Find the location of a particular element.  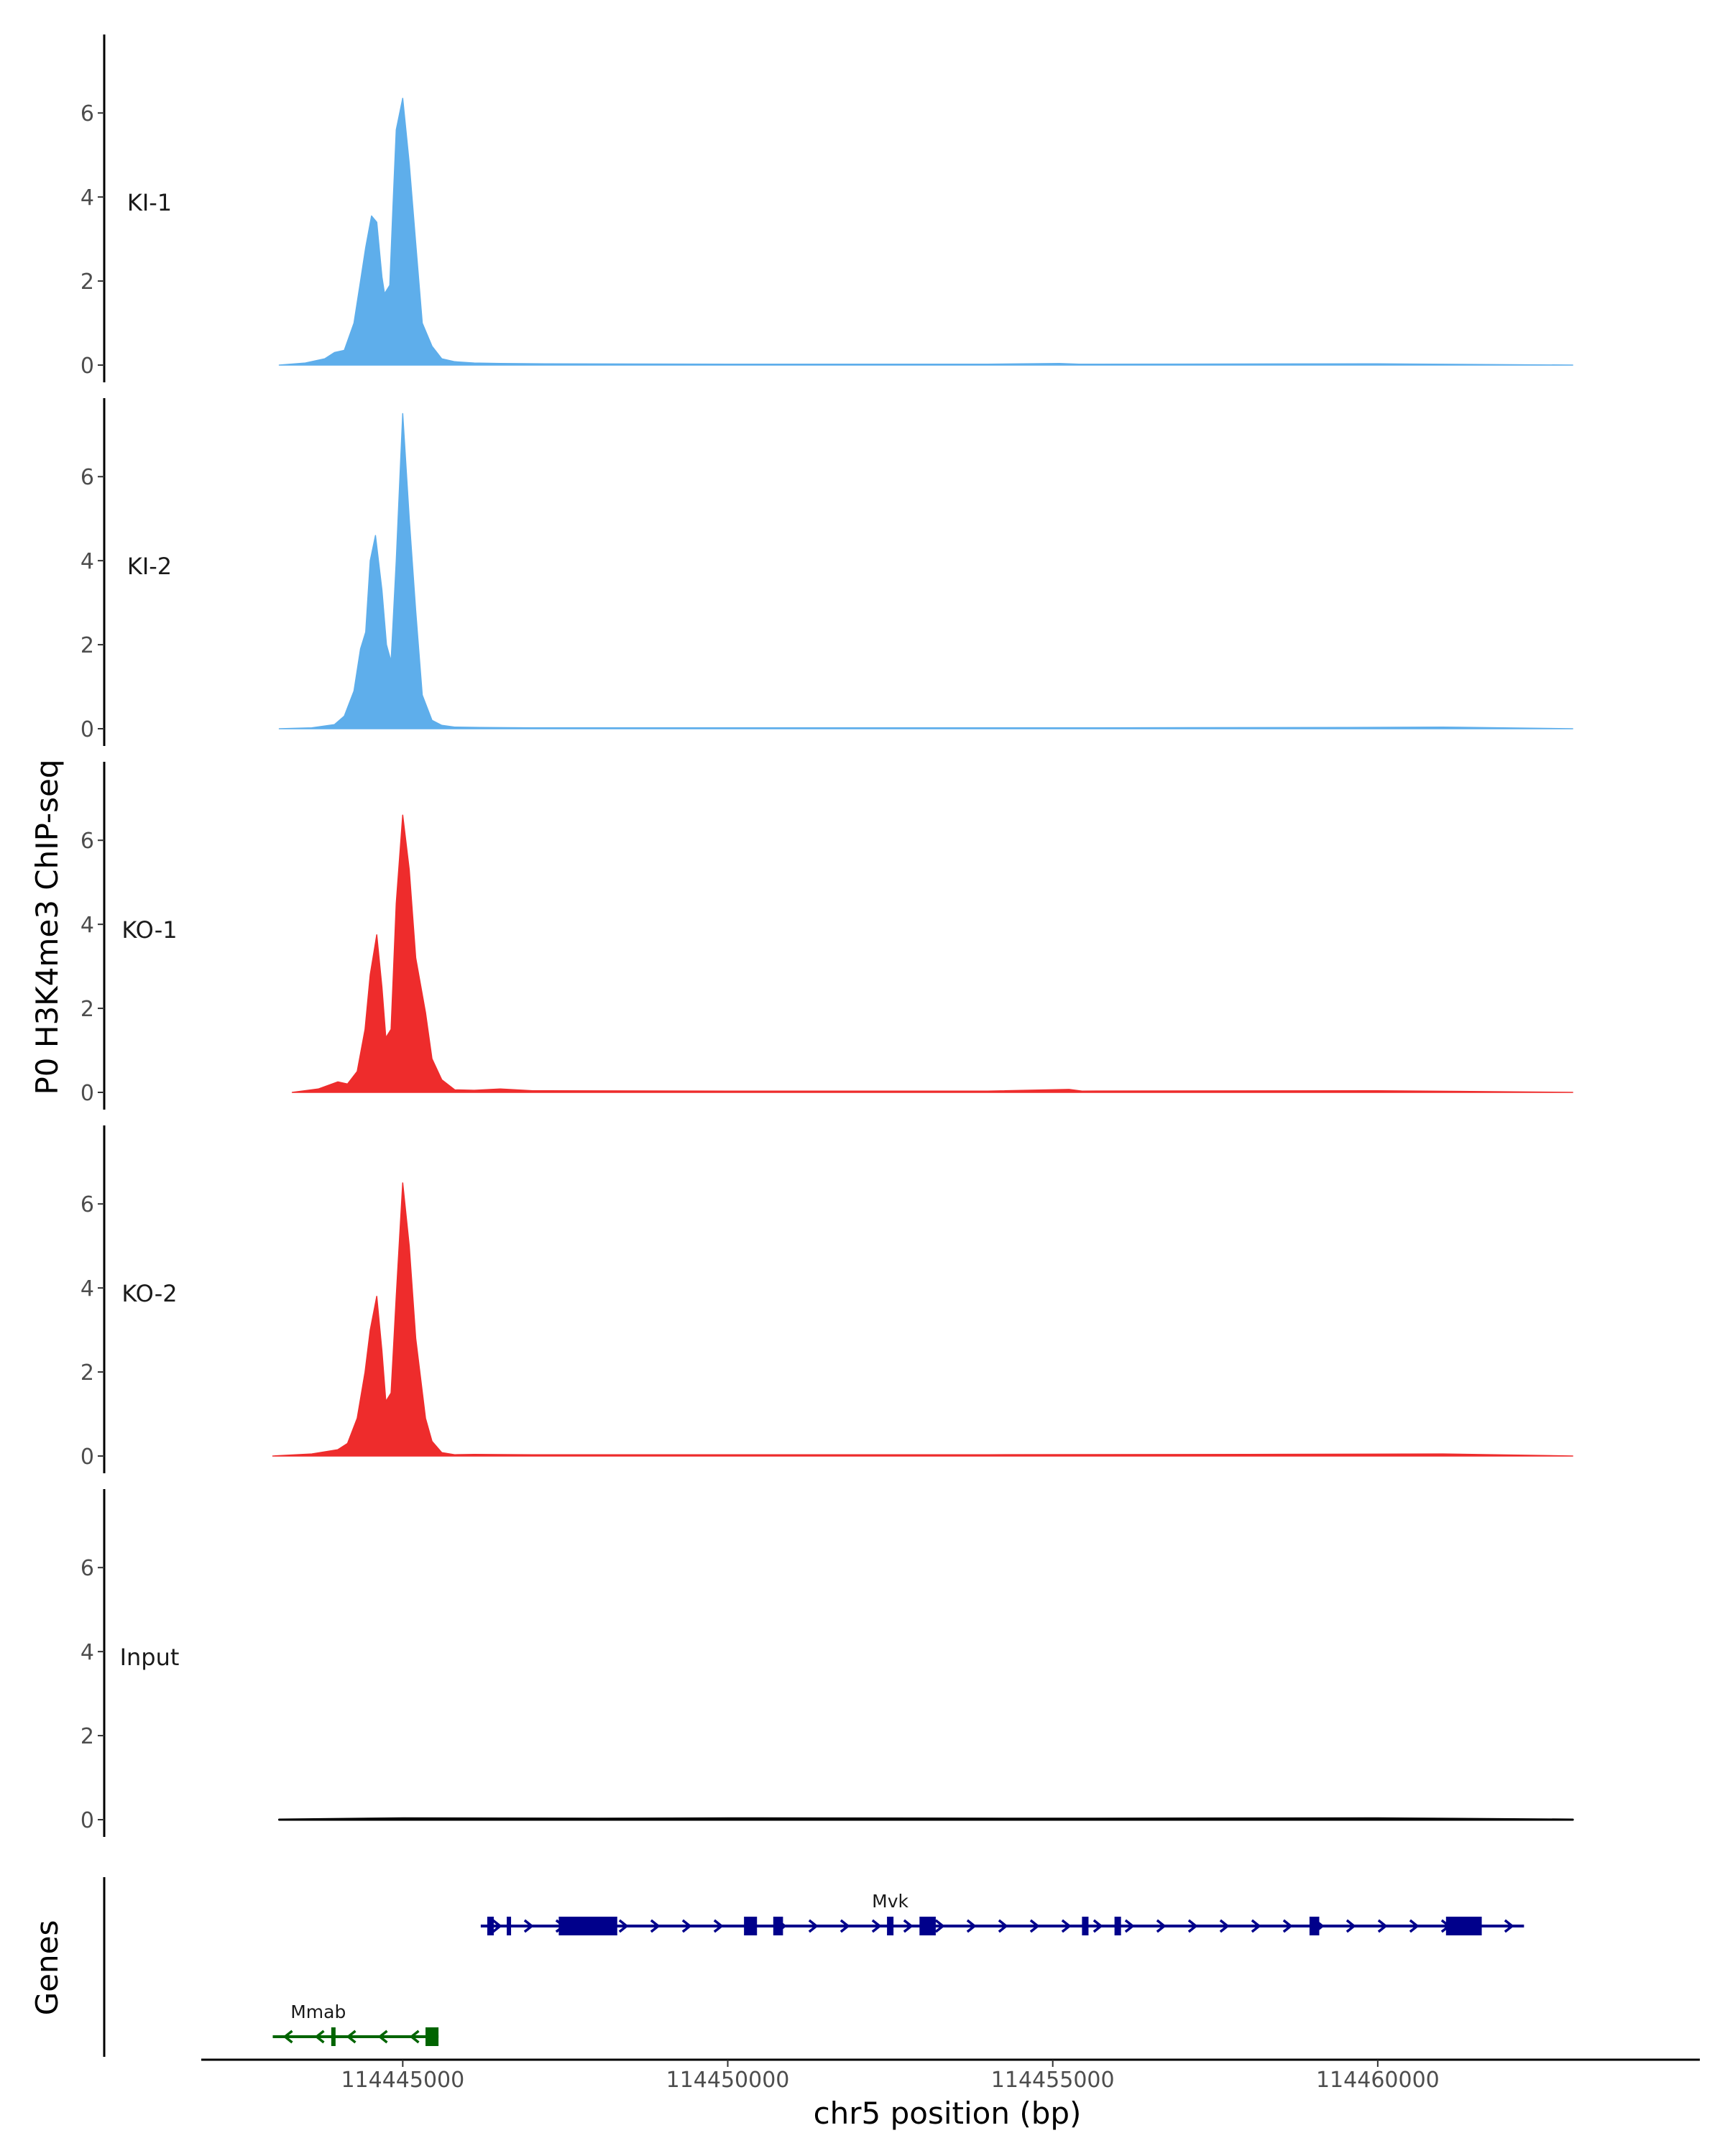

track-label: KI-2 is located at coordinates (149, 566).